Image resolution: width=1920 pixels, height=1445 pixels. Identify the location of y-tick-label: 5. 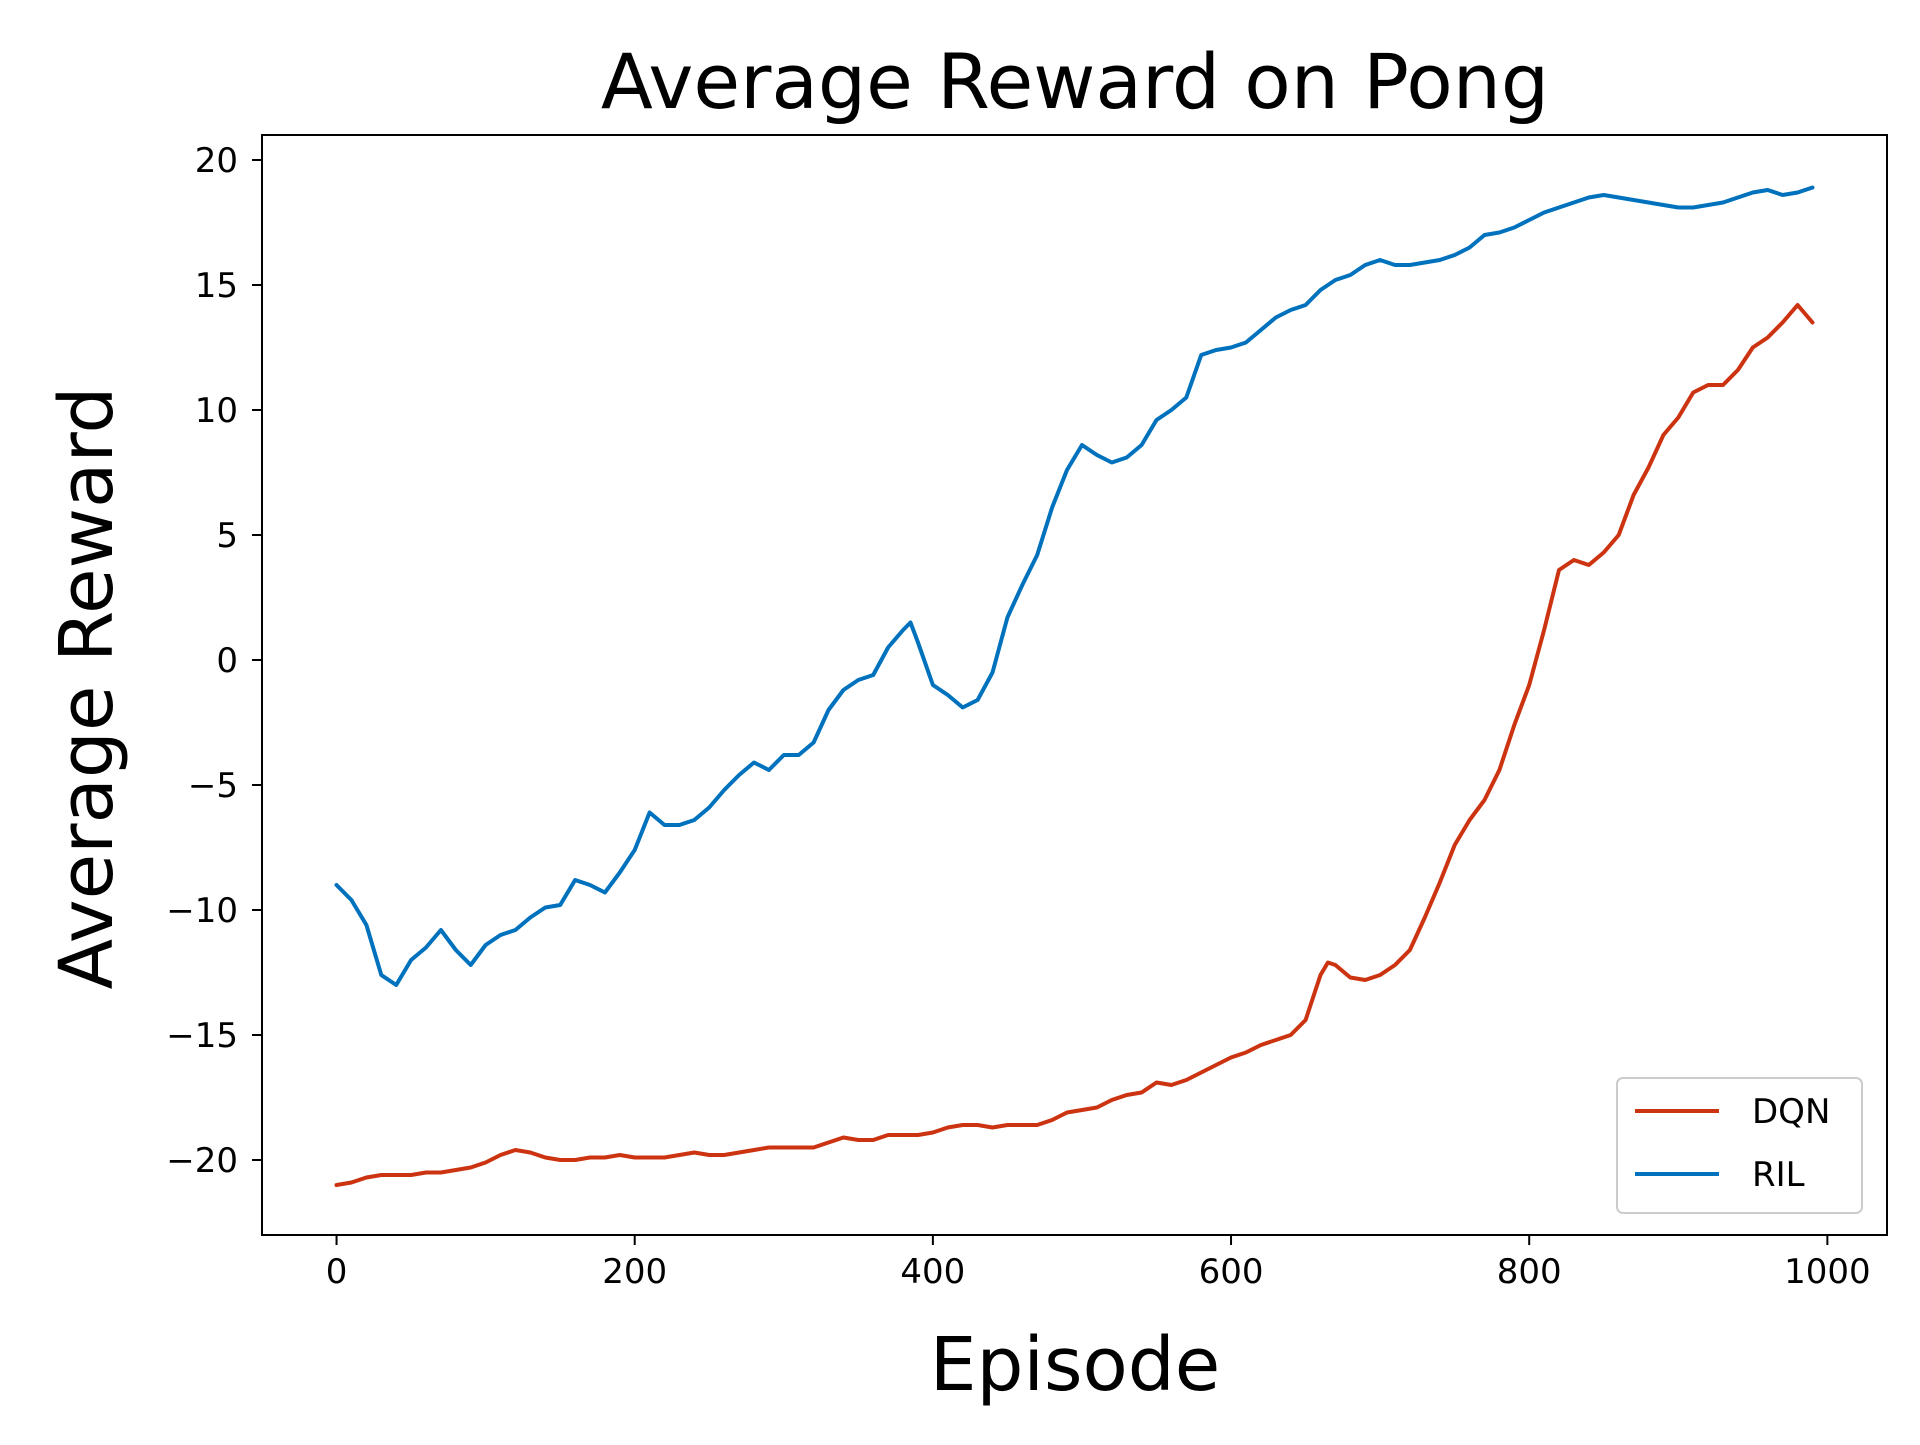
(227, 536).